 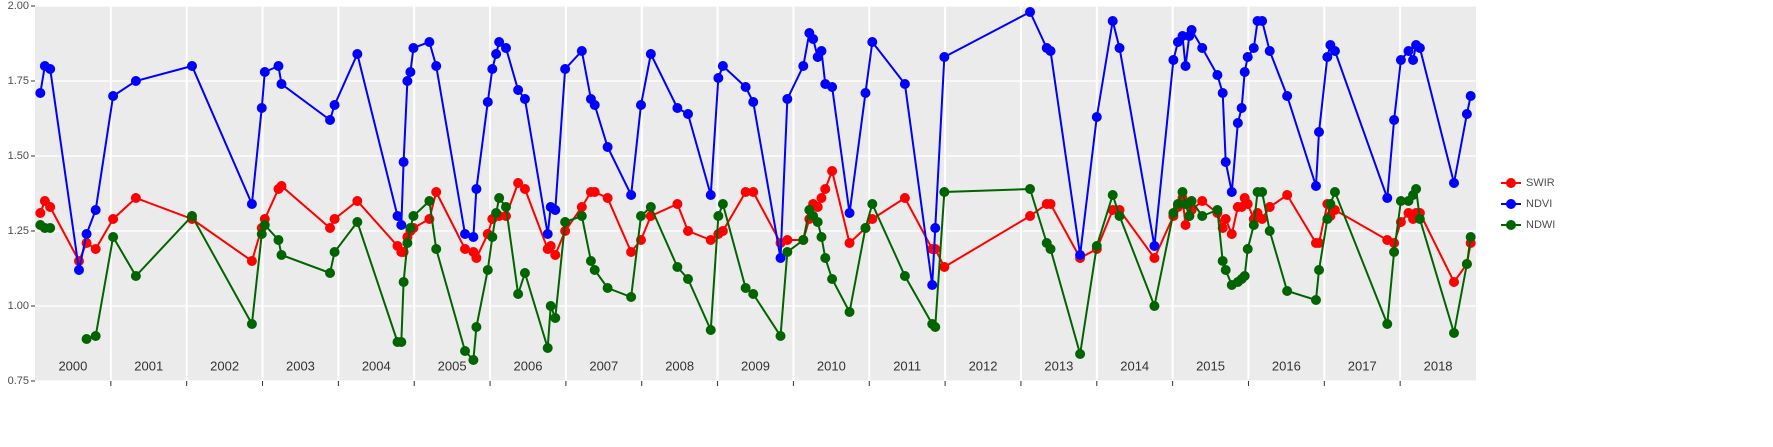 What do you see at coordinates (224, 365) in the screenshot?
I see `year-label: 2002` at bounding box center [224, 365].